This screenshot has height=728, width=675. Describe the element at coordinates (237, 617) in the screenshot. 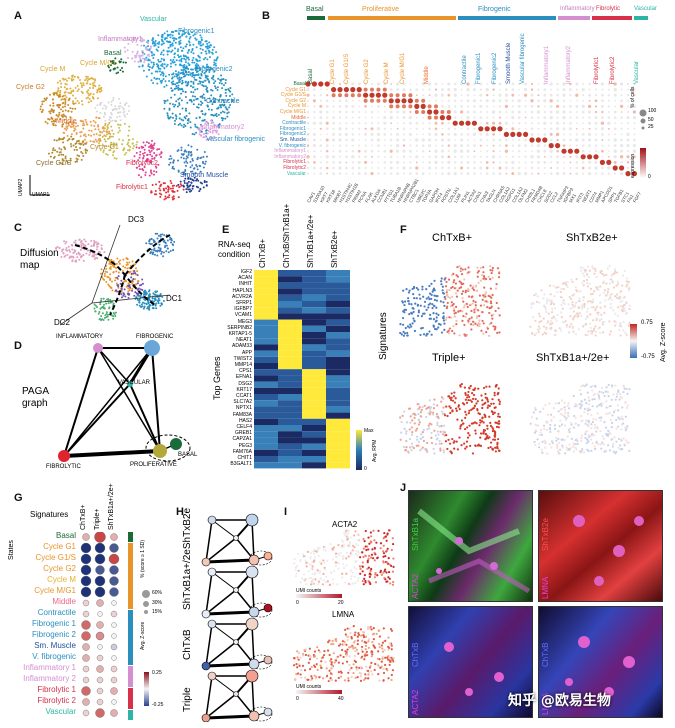

I see `panel-h-paga` at that location.